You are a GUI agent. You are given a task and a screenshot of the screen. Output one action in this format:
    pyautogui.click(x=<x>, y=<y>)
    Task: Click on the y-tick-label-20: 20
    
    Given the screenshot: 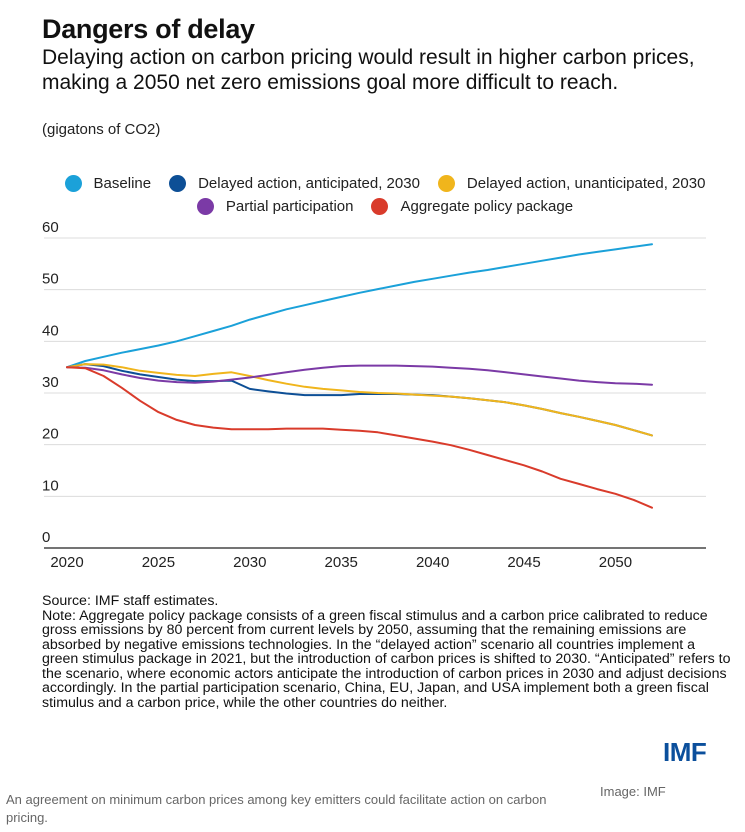 What is the action you would take?
    pyautogui.click(x=50, y=434)
    